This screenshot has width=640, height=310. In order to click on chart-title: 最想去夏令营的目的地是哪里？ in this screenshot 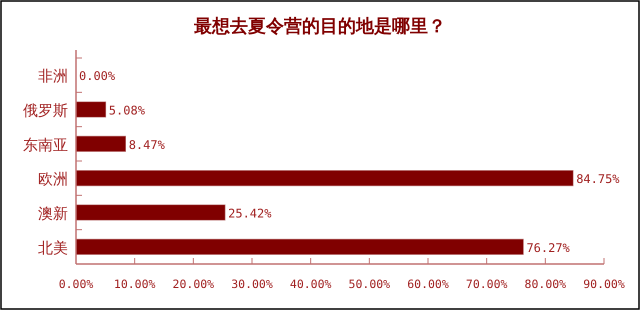, I will do `click(319, 26)`.